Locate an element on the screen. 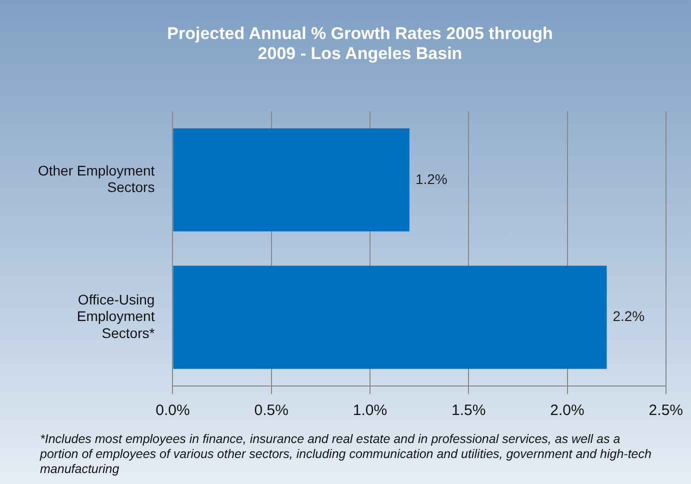  x-tick-label: 1.0% is located at coordinates (370, 411).